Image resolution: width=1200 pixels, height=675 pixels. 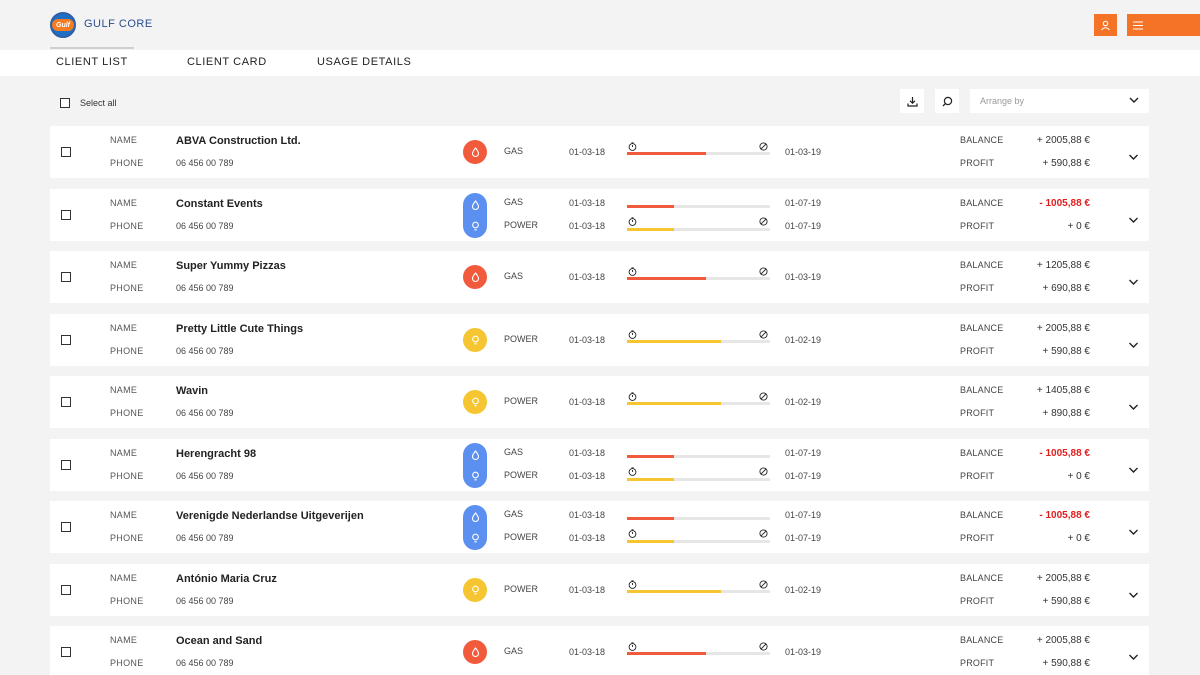 I want to click on client-name: Ocean and Sand, so click(x=219, y=641).